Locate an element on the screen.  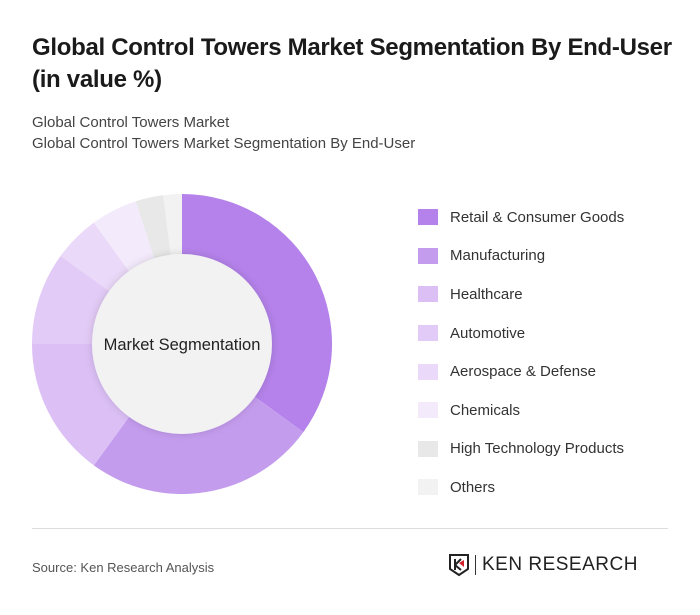
legend-item: High Technology Products is located at coordinates (521, 449).